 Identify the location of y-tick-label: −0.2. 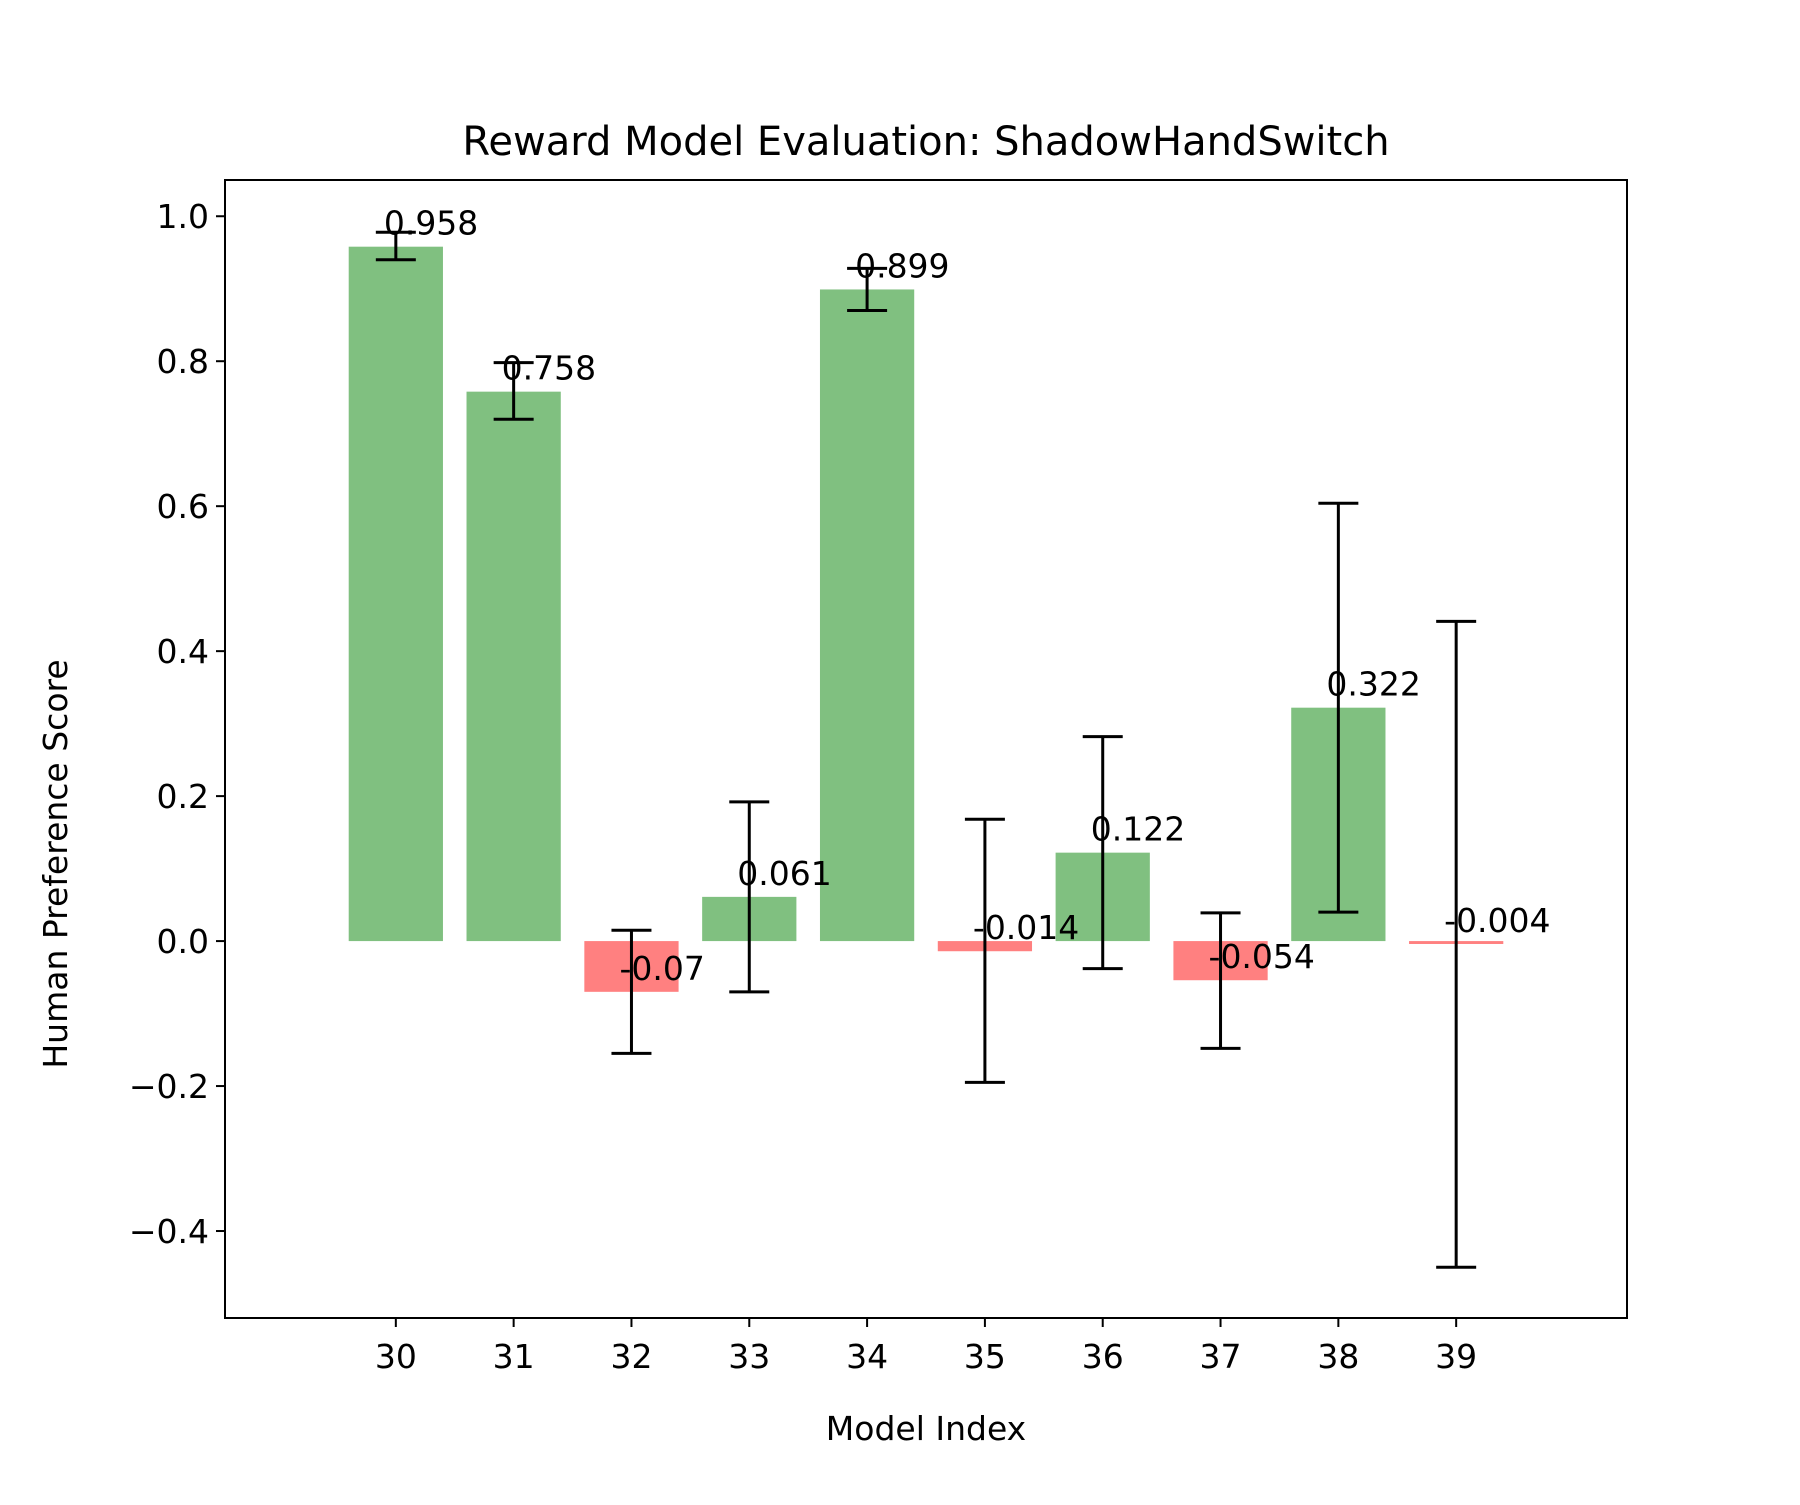
(169, 1086).